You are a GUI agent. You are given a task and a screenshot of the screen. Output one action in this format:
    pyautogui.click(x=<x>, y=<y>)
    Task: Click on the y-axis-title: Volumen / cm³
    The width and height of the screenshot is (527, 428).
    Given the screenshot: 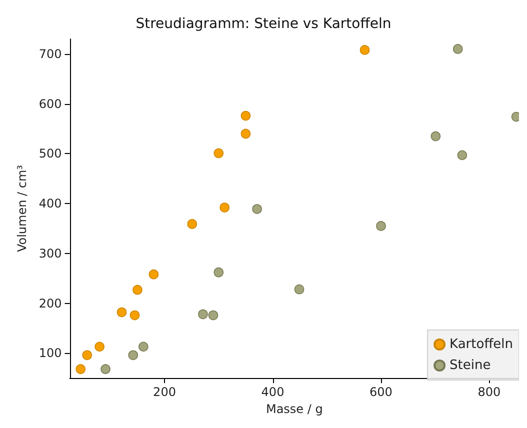 What is the action you would take?
    pyautogui.click(x=22, y=208)
    